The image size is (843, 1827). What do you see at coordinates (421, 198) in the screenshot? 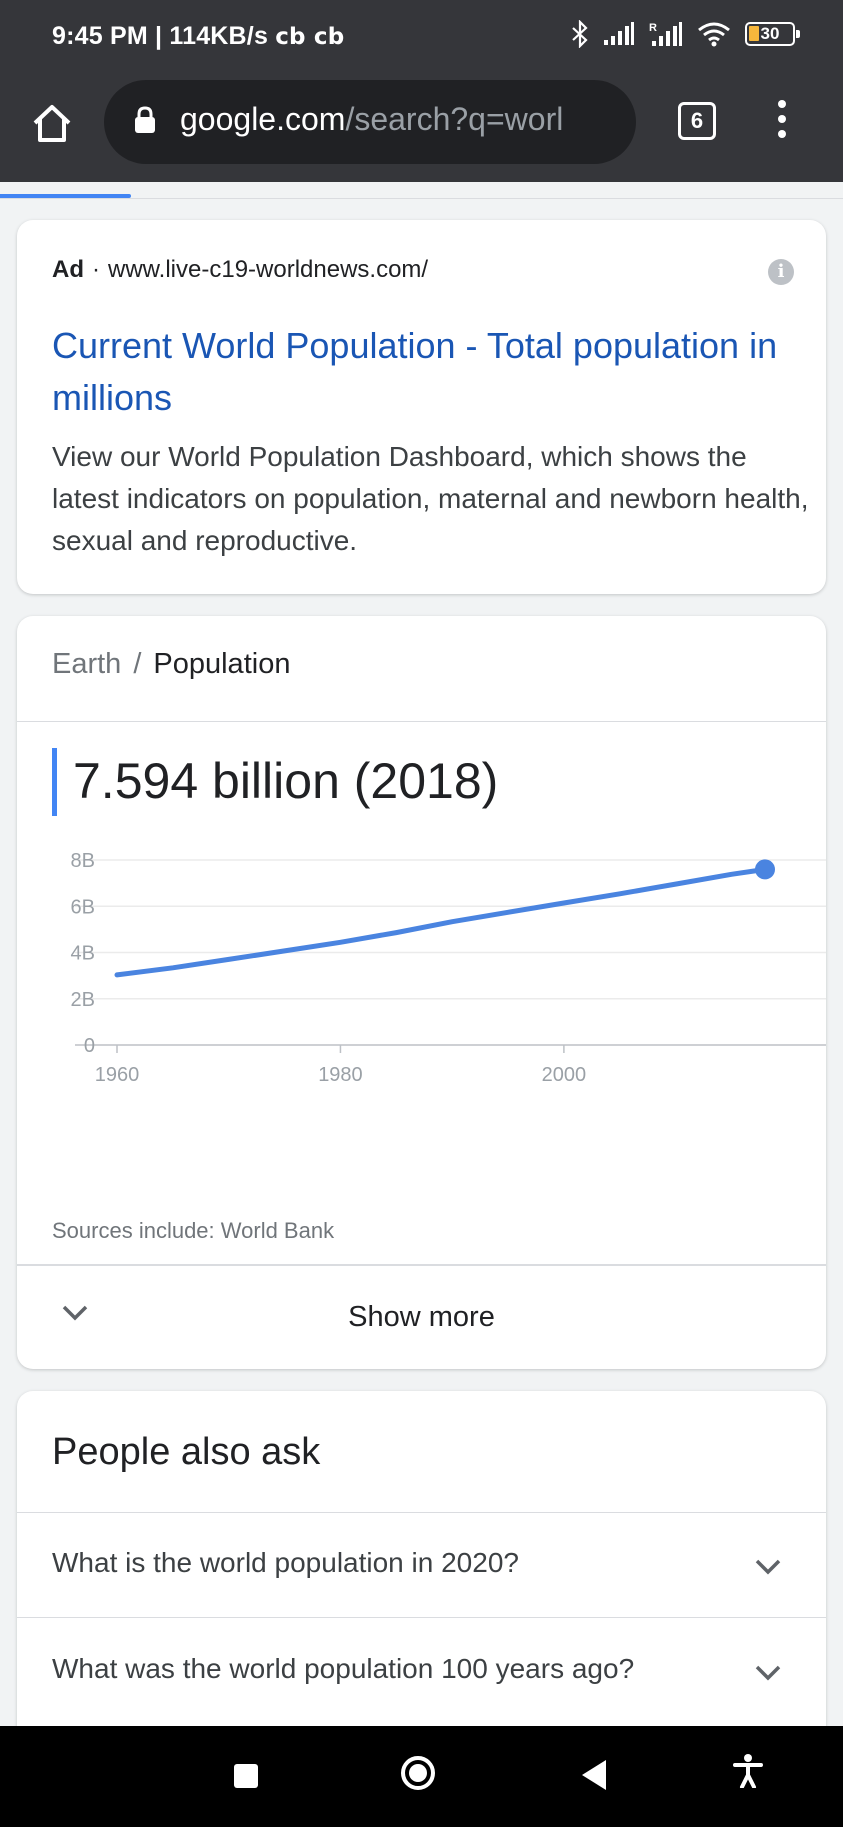
I see `tab-strip-divider` at bounding box center [421, 198].